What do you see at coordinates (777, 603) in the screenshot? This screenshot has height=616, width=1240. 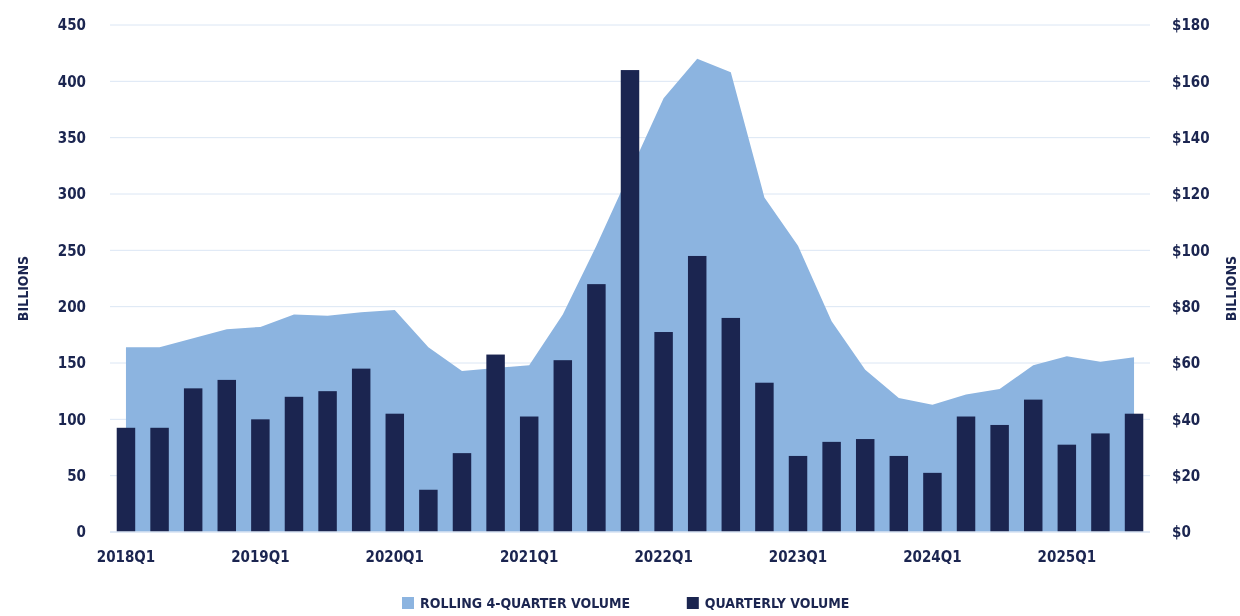 I see `legend-label: QUARTERLY VOLUME` at bounding box center [777, 603].